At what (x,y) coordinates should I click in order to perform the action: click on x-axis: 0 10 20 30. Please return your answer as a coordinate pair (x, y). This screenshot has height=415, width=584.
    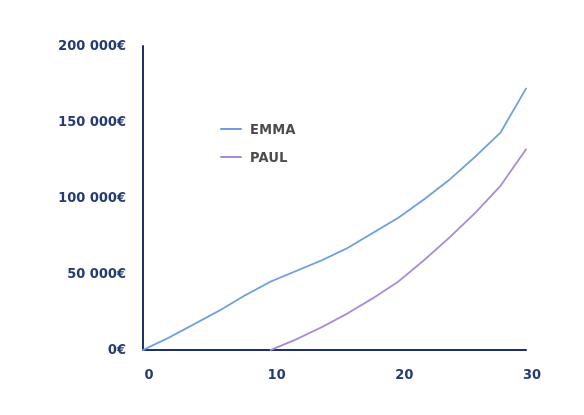
    Looking at the image, I should click on (341, 366).